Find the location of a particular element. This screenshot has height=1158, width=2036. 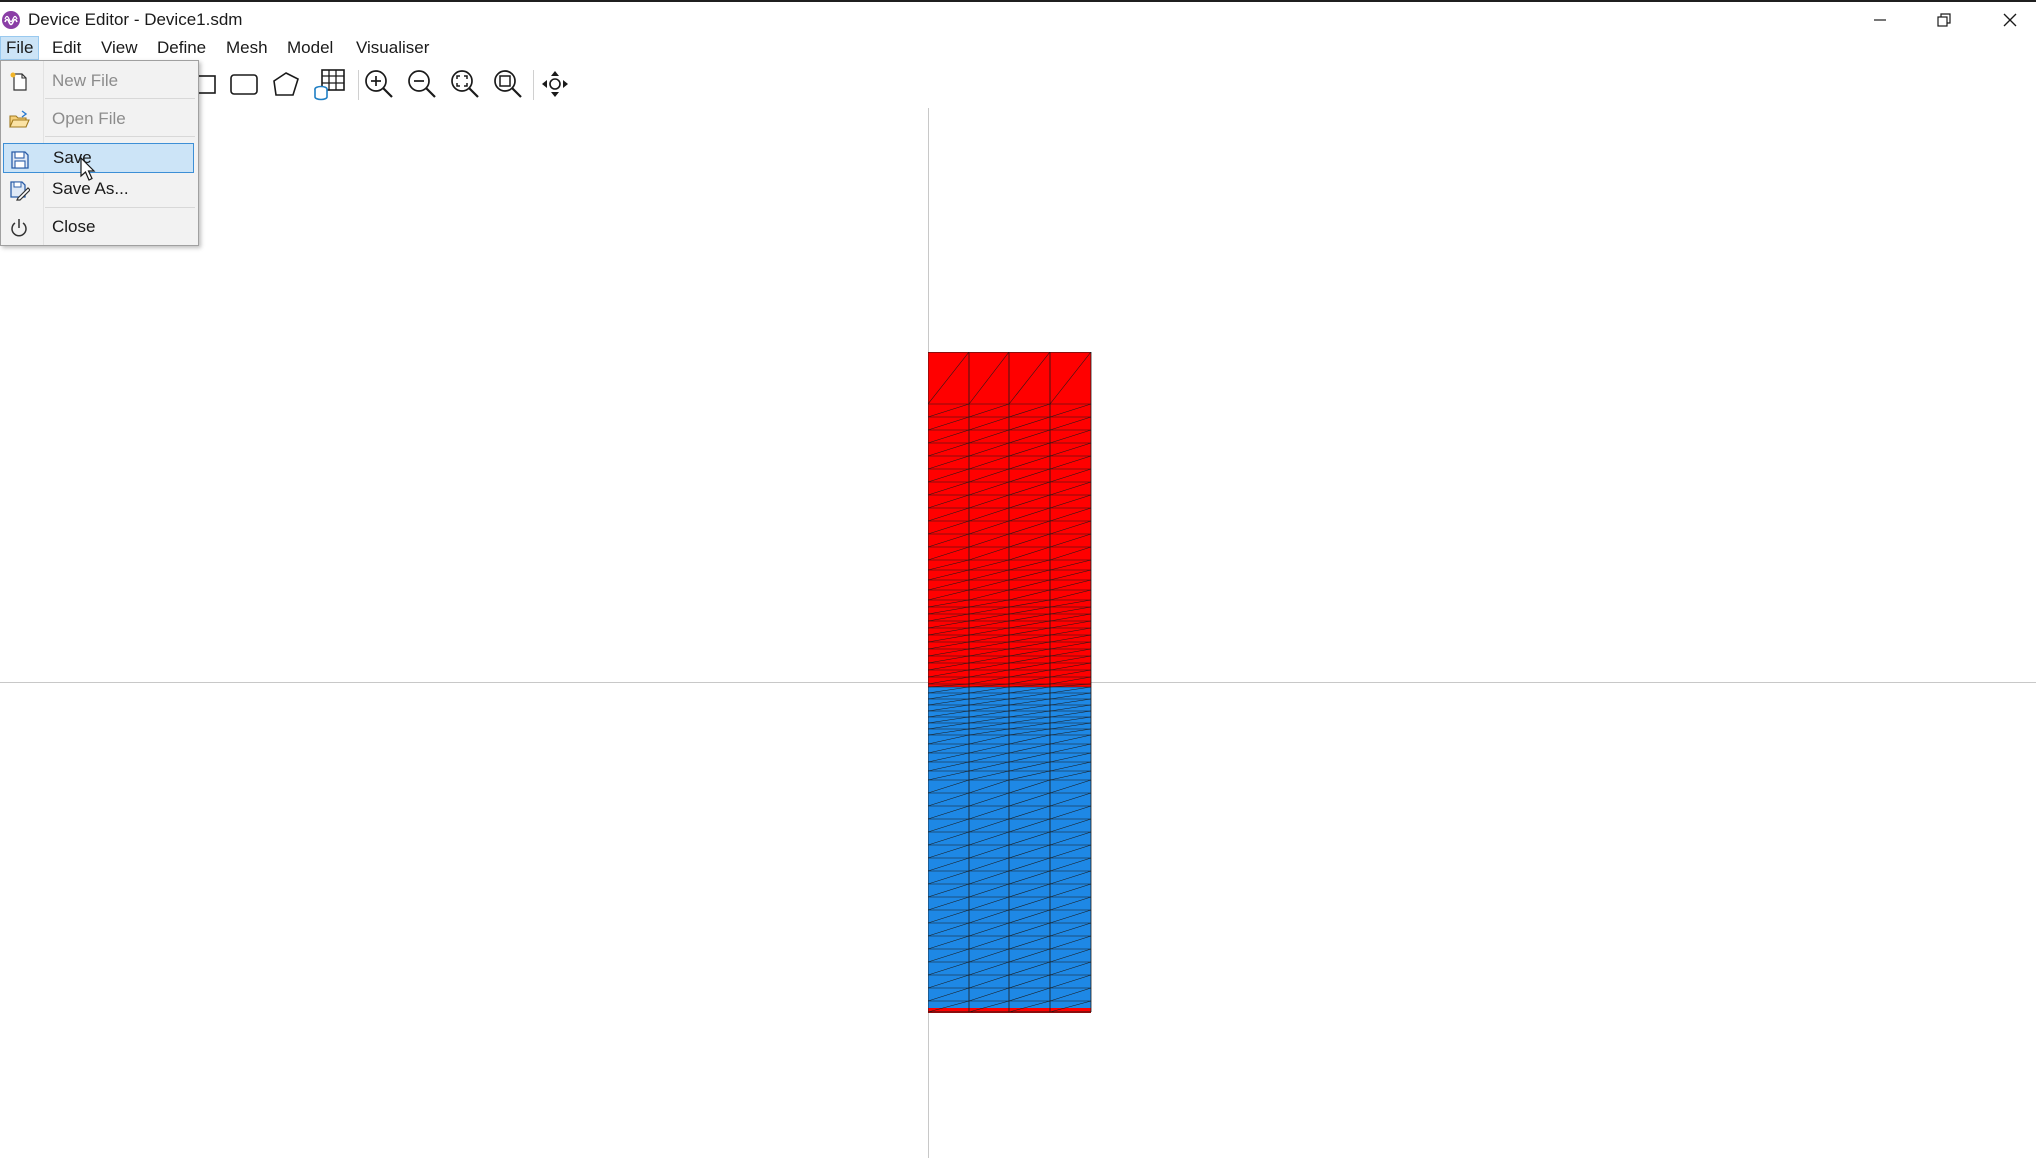

upper-region is located at coordinates (1009, 519).